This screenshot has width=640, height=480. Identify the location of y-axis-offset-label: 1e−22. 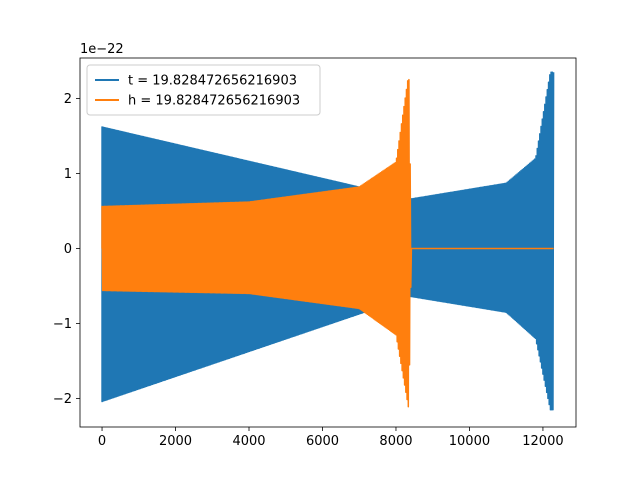
(102, 49).